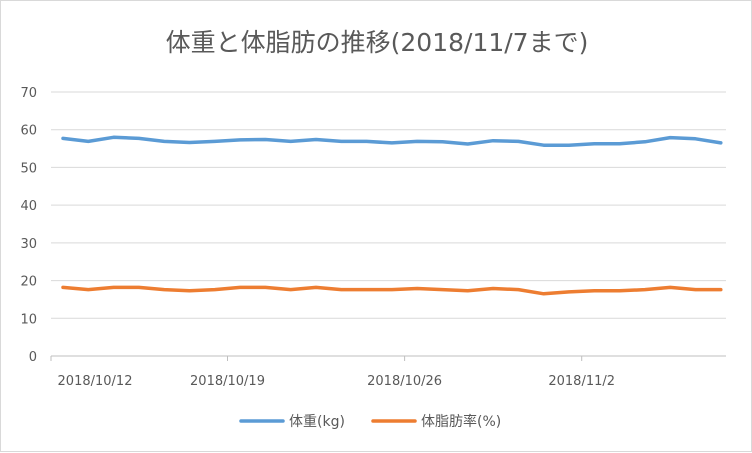  What do you see at coordinates (337, 381) in the screenshot?
I see `x-axis-tick-labels: 2018/10/12 2018/10/19 2018/10/26 2018/11/2` at bounding box center [337, 381].